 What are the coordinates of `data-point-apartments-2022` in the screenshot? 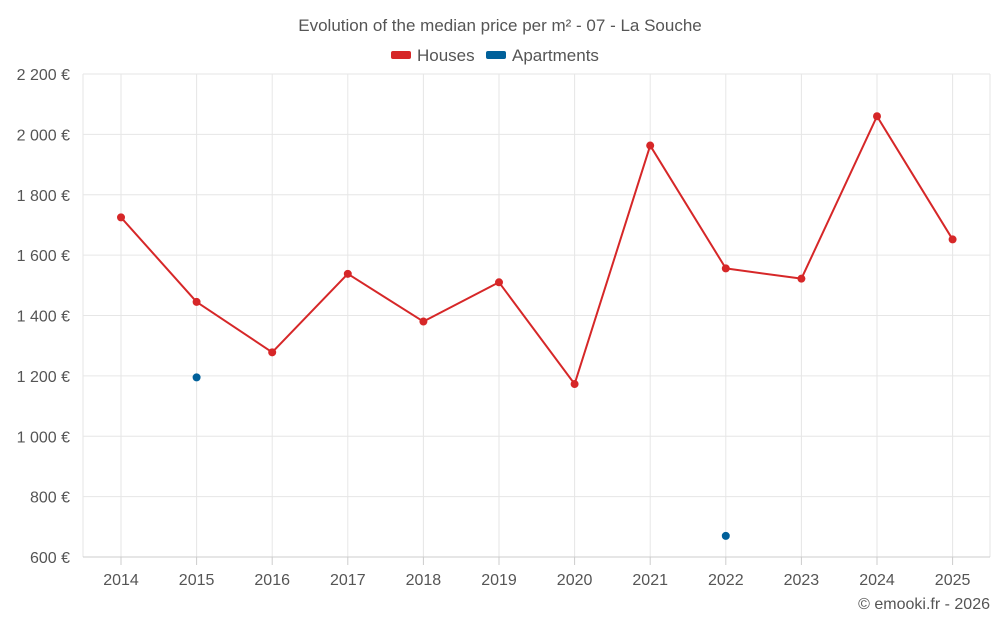 It's located at (725, 535).